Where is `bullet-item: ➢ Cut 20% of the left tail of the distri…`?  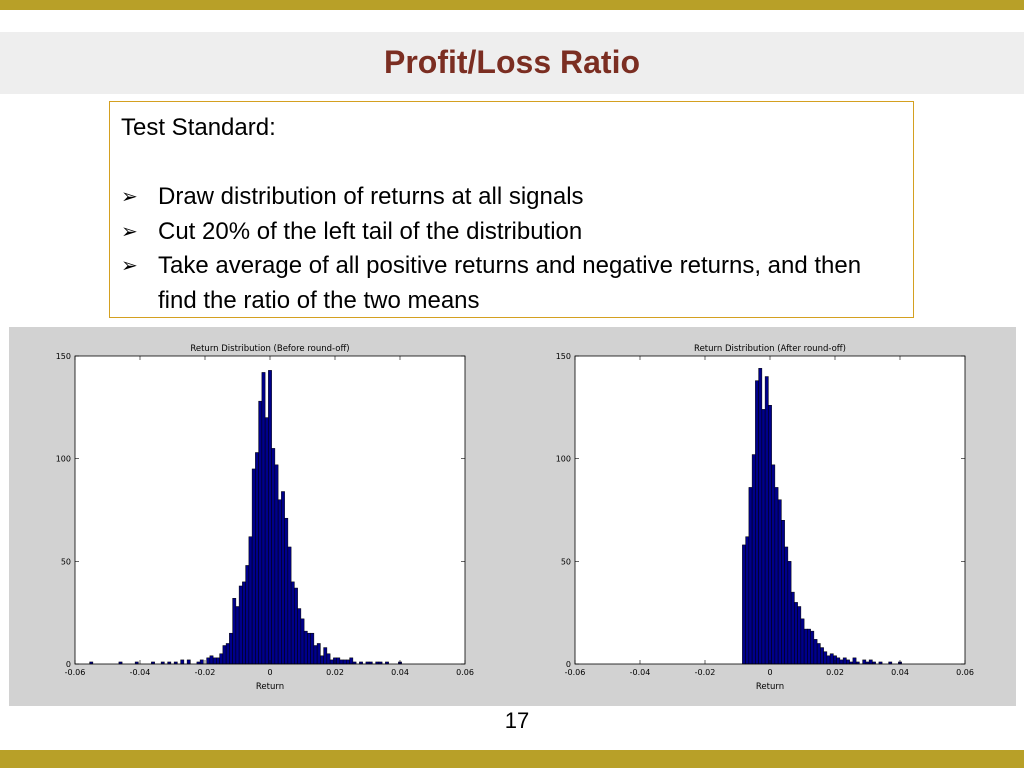
bullet-item: ➢ Cut 20% of the left tail of the distri… is located at coordinates (511, 232).